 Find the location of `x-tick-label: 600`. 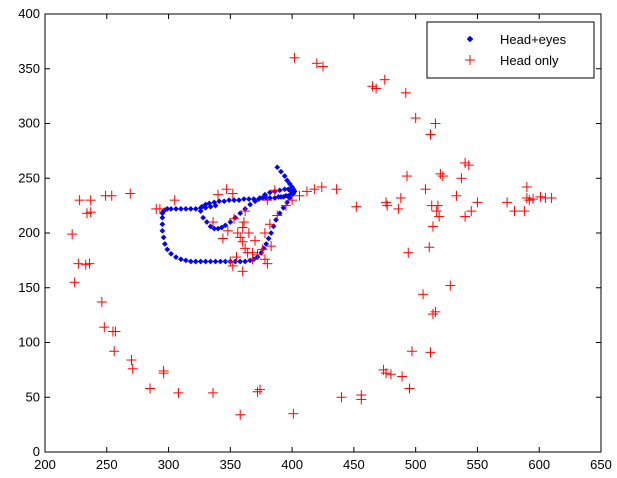

x-tick-label: 600 is located at coordinates (539, 464).